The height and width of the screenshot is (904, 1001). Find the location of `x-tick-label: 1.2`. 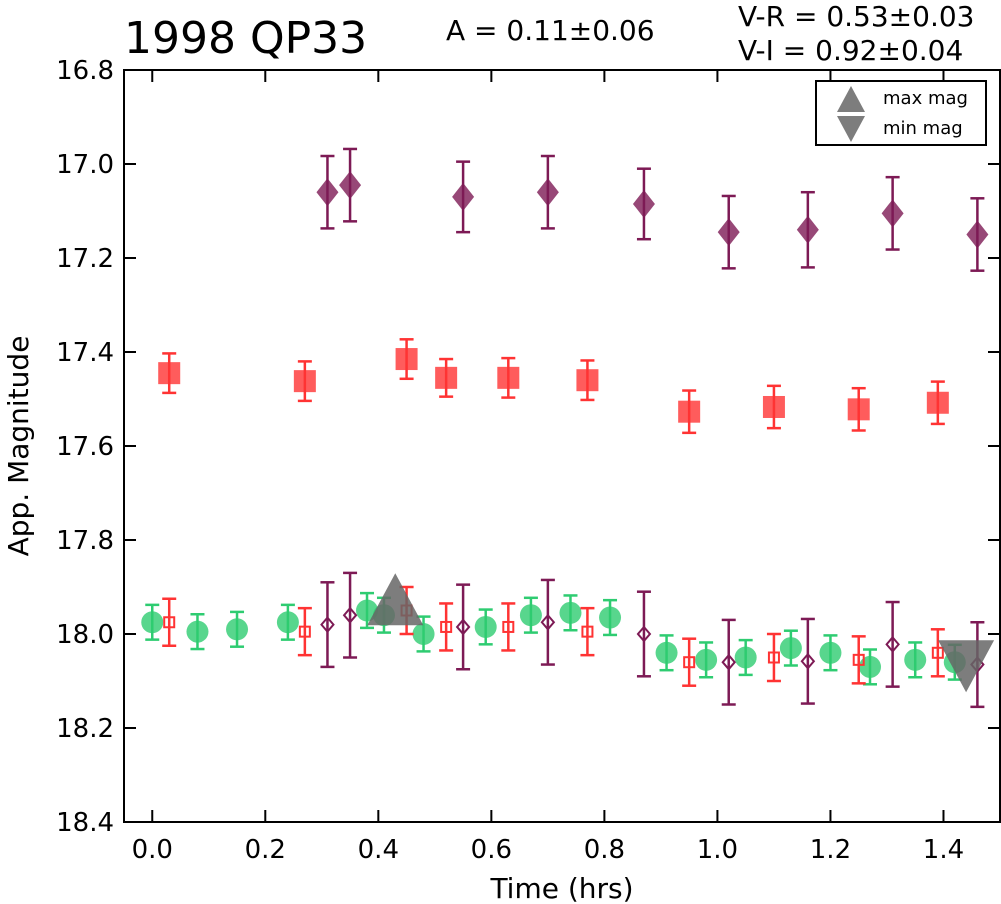

x-tick-label: 1.2 is located at coordinates (830, 850).